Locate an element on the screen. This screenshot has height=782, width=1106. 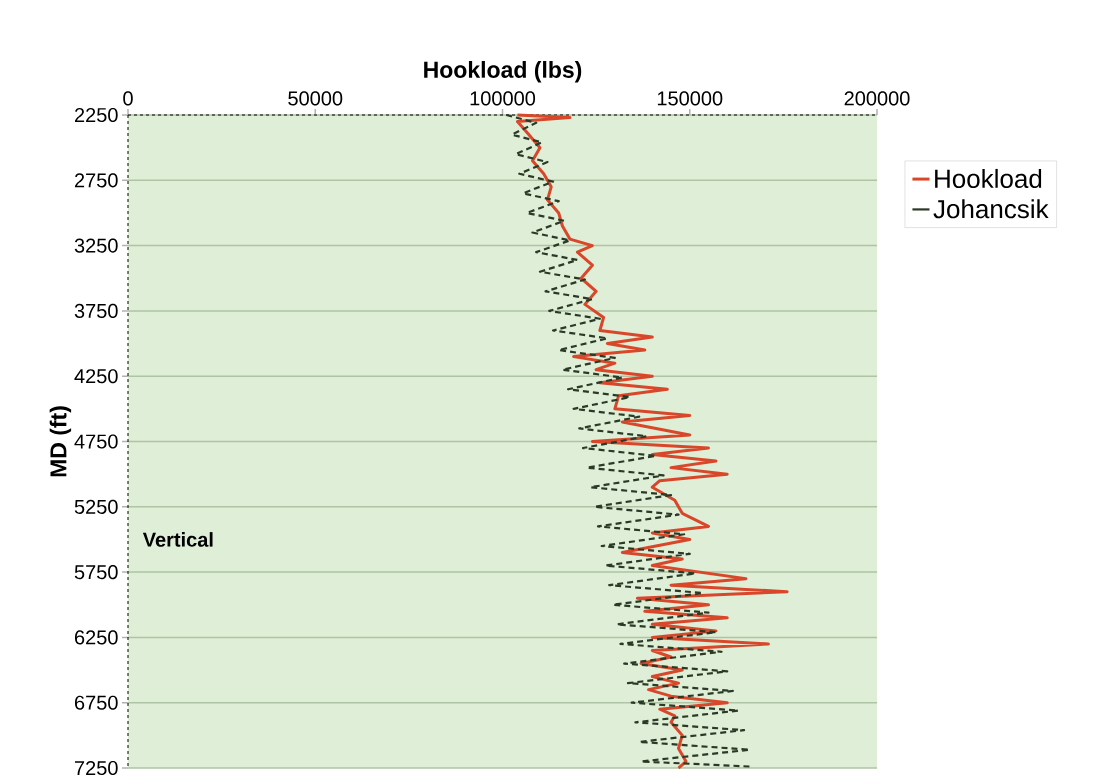
x-tick-label: 100000 is located at coordinates (503, 98).